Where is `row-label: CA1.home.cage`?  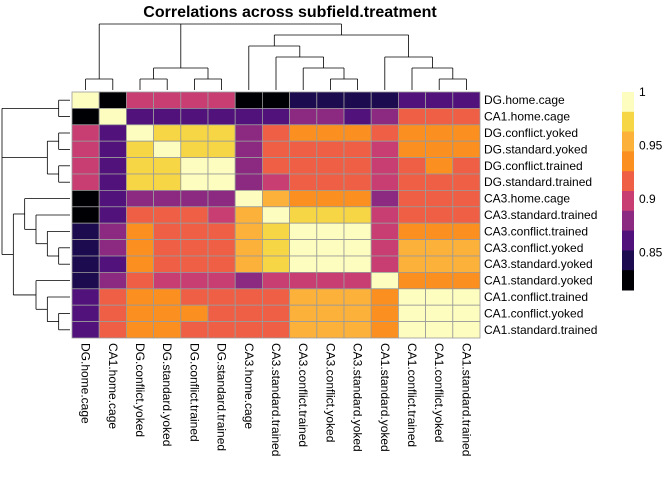 row-label: CA1.home.cage is located at coordinates (527, 117).